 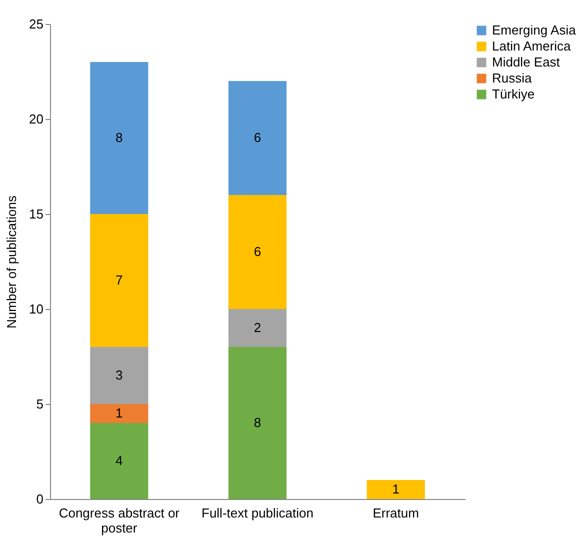 I want to click on x-tick-label: Erratum, so click(x=395, y=513).